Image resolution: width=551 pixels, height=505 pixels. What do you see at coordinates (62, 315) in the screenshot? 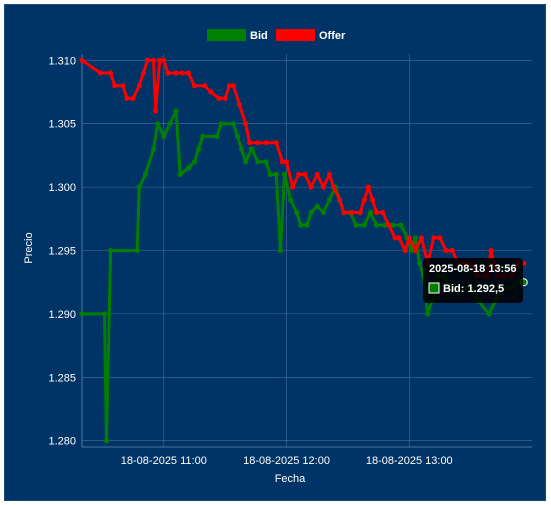
I see `y-tick-label: 1.290` at bounding box center [62, 315].